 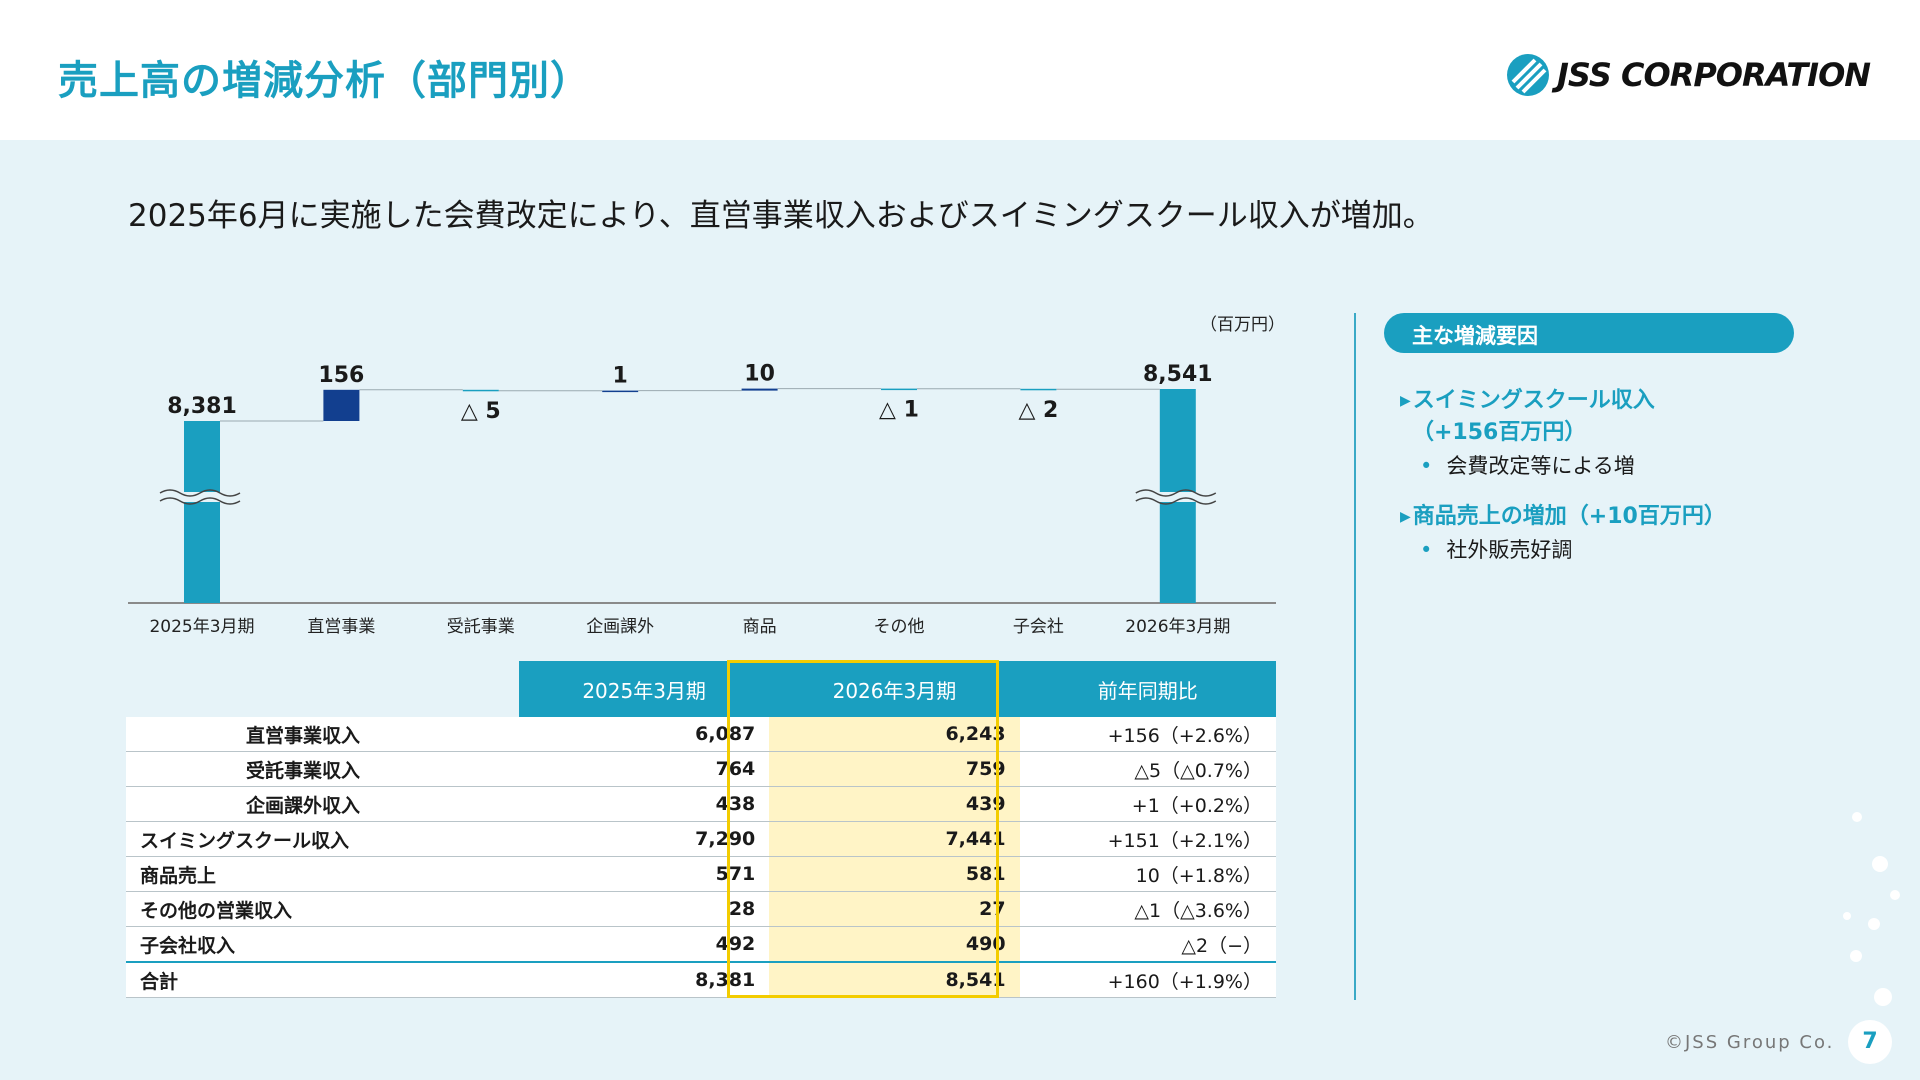 I want to click on table-row: スイミングスクール収入 7,290 7,441 +151（+2.1%）, so click(x=701, y=839).